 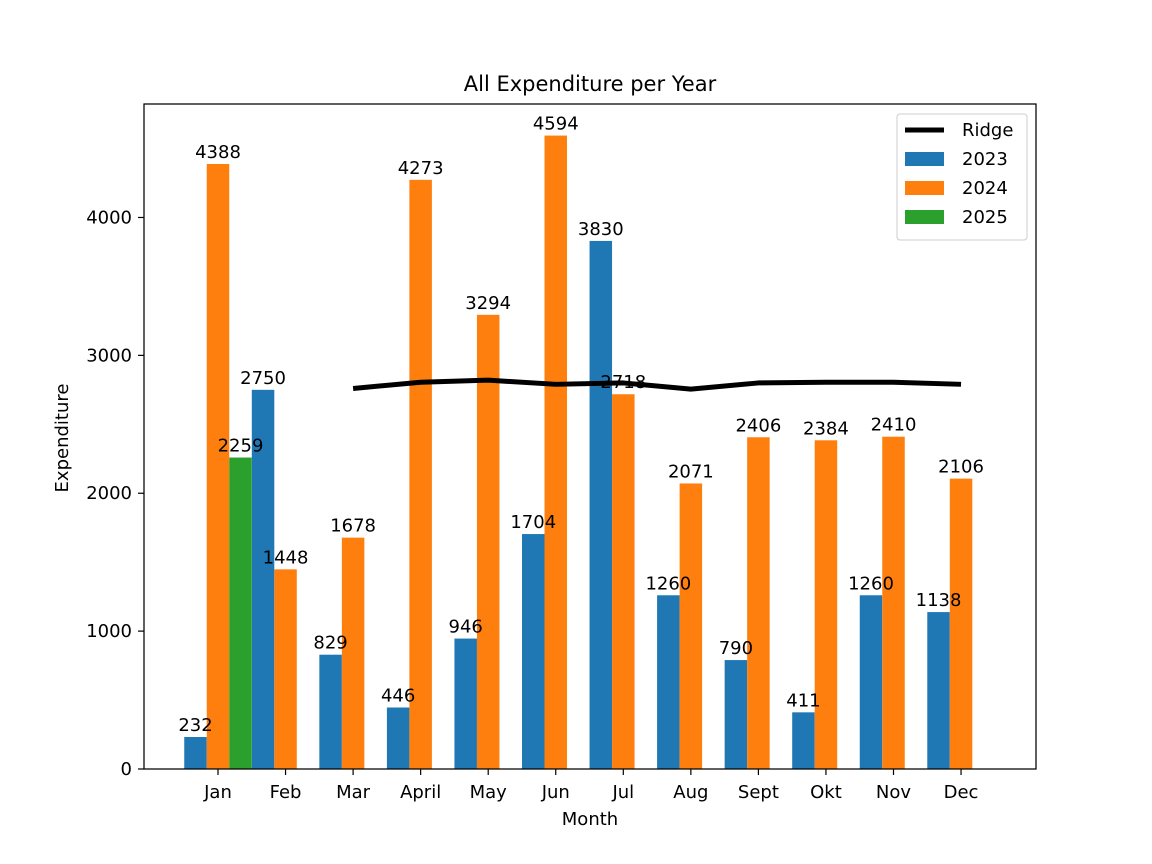 I want to click on bar-2024-sept, so click(x=758, y=603).